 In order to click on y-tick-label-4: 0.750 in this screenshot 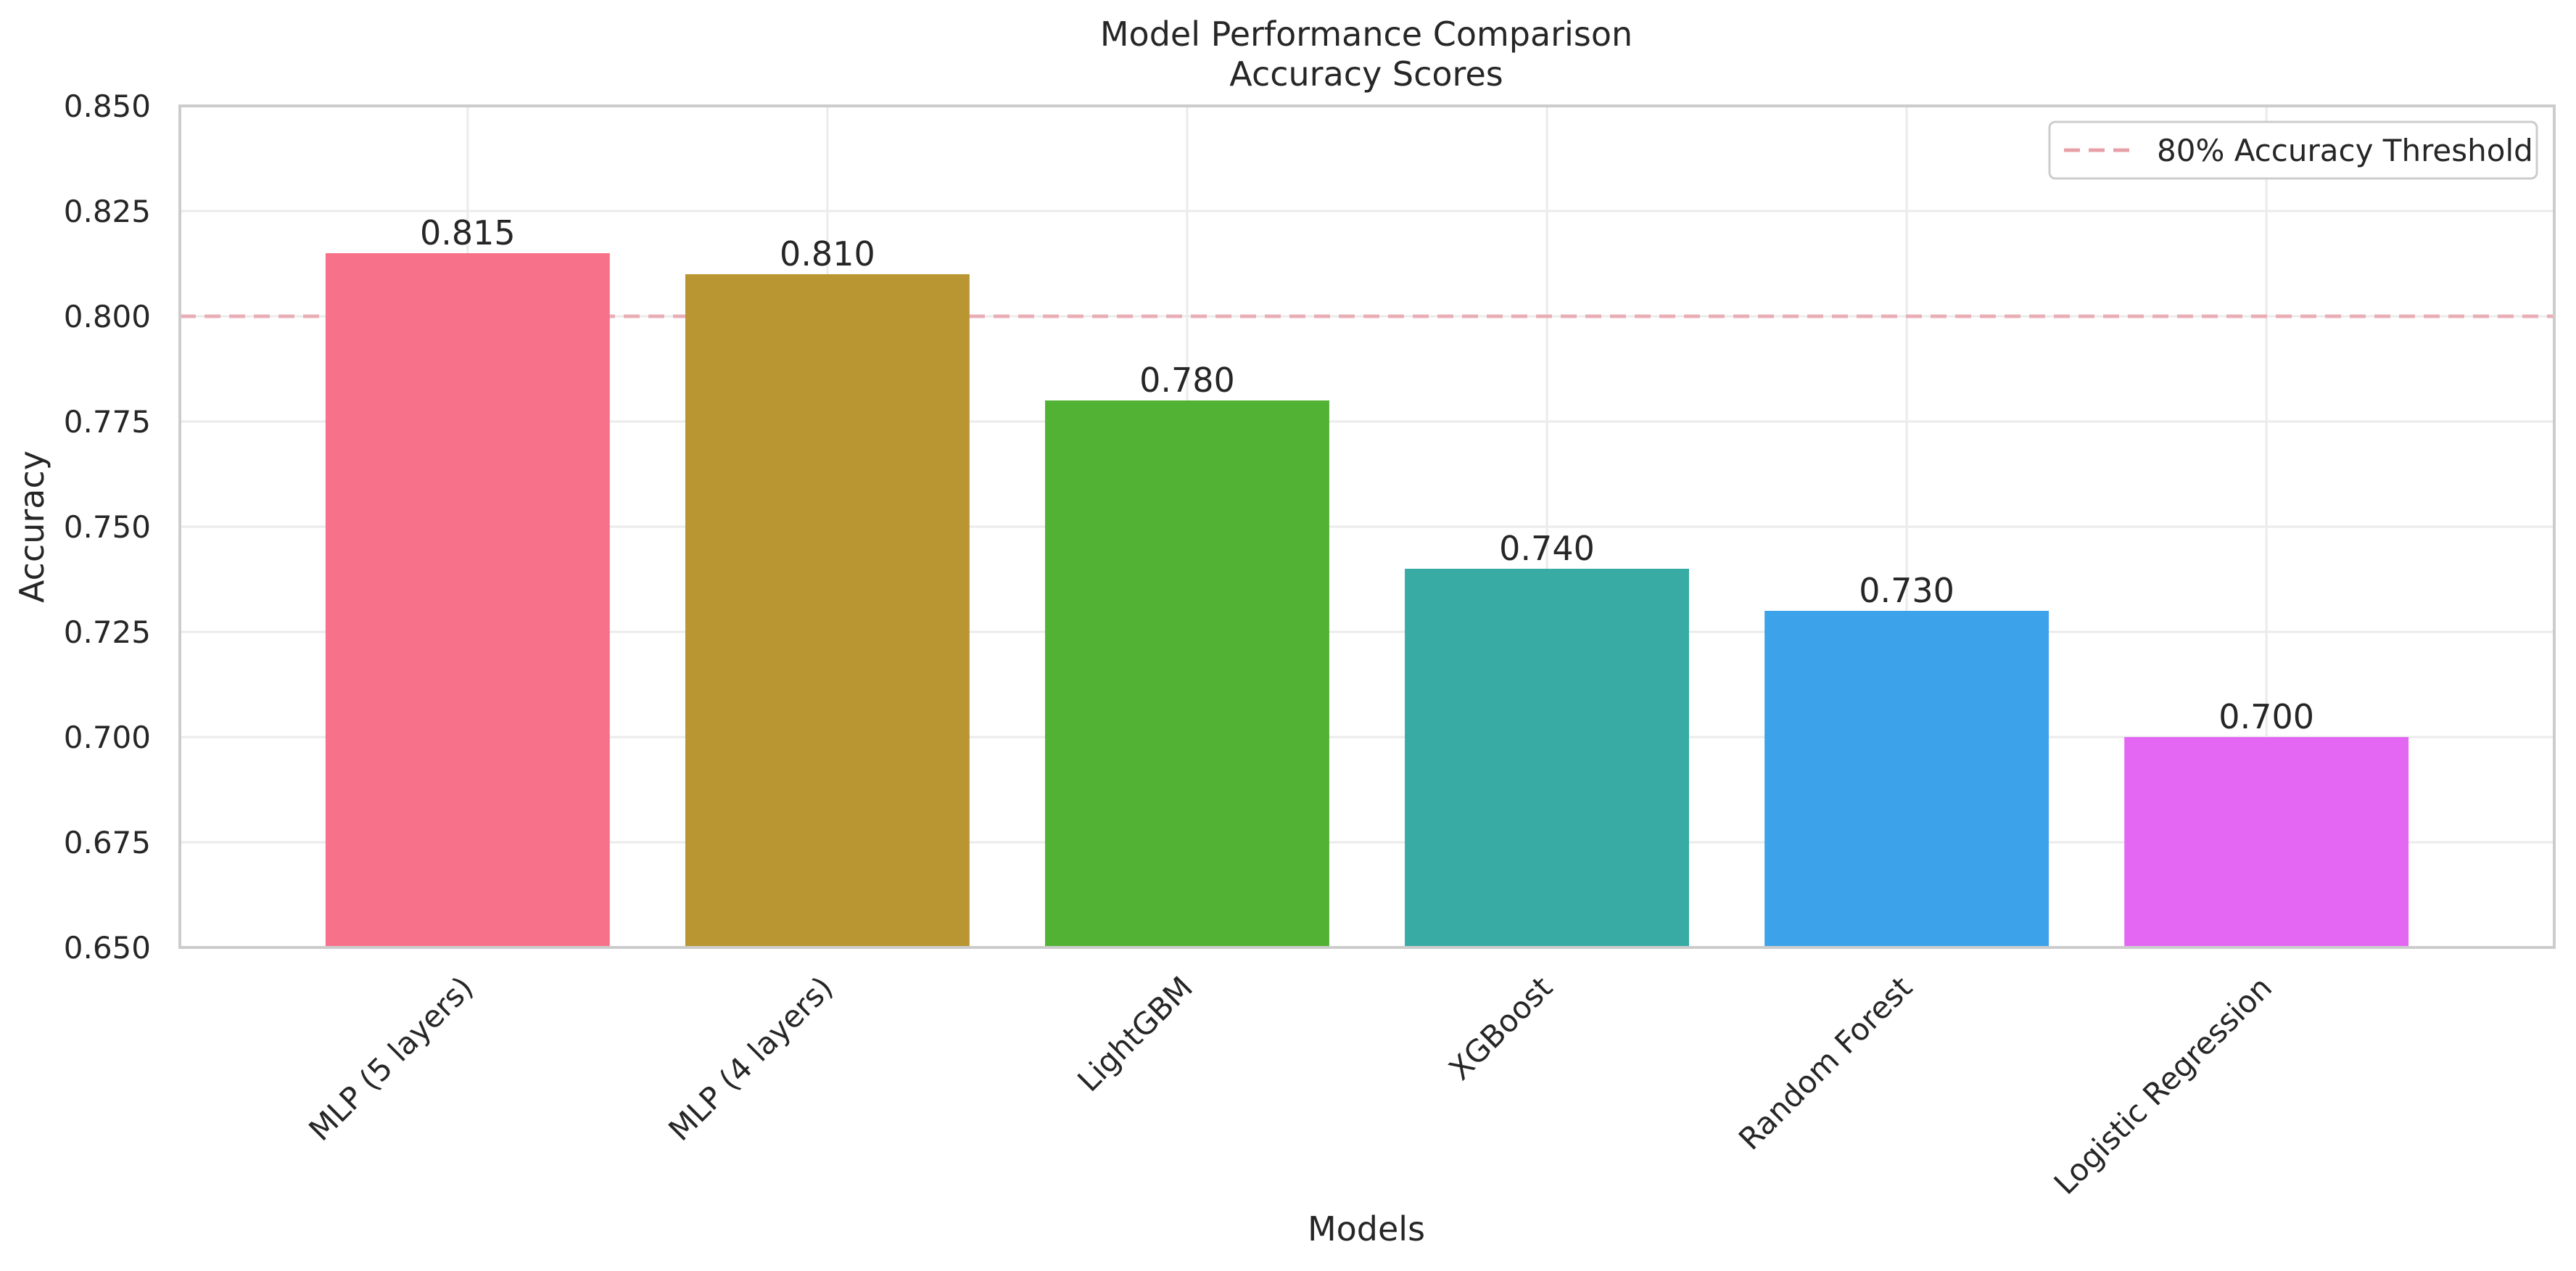, I will do `click(107, 527)`.